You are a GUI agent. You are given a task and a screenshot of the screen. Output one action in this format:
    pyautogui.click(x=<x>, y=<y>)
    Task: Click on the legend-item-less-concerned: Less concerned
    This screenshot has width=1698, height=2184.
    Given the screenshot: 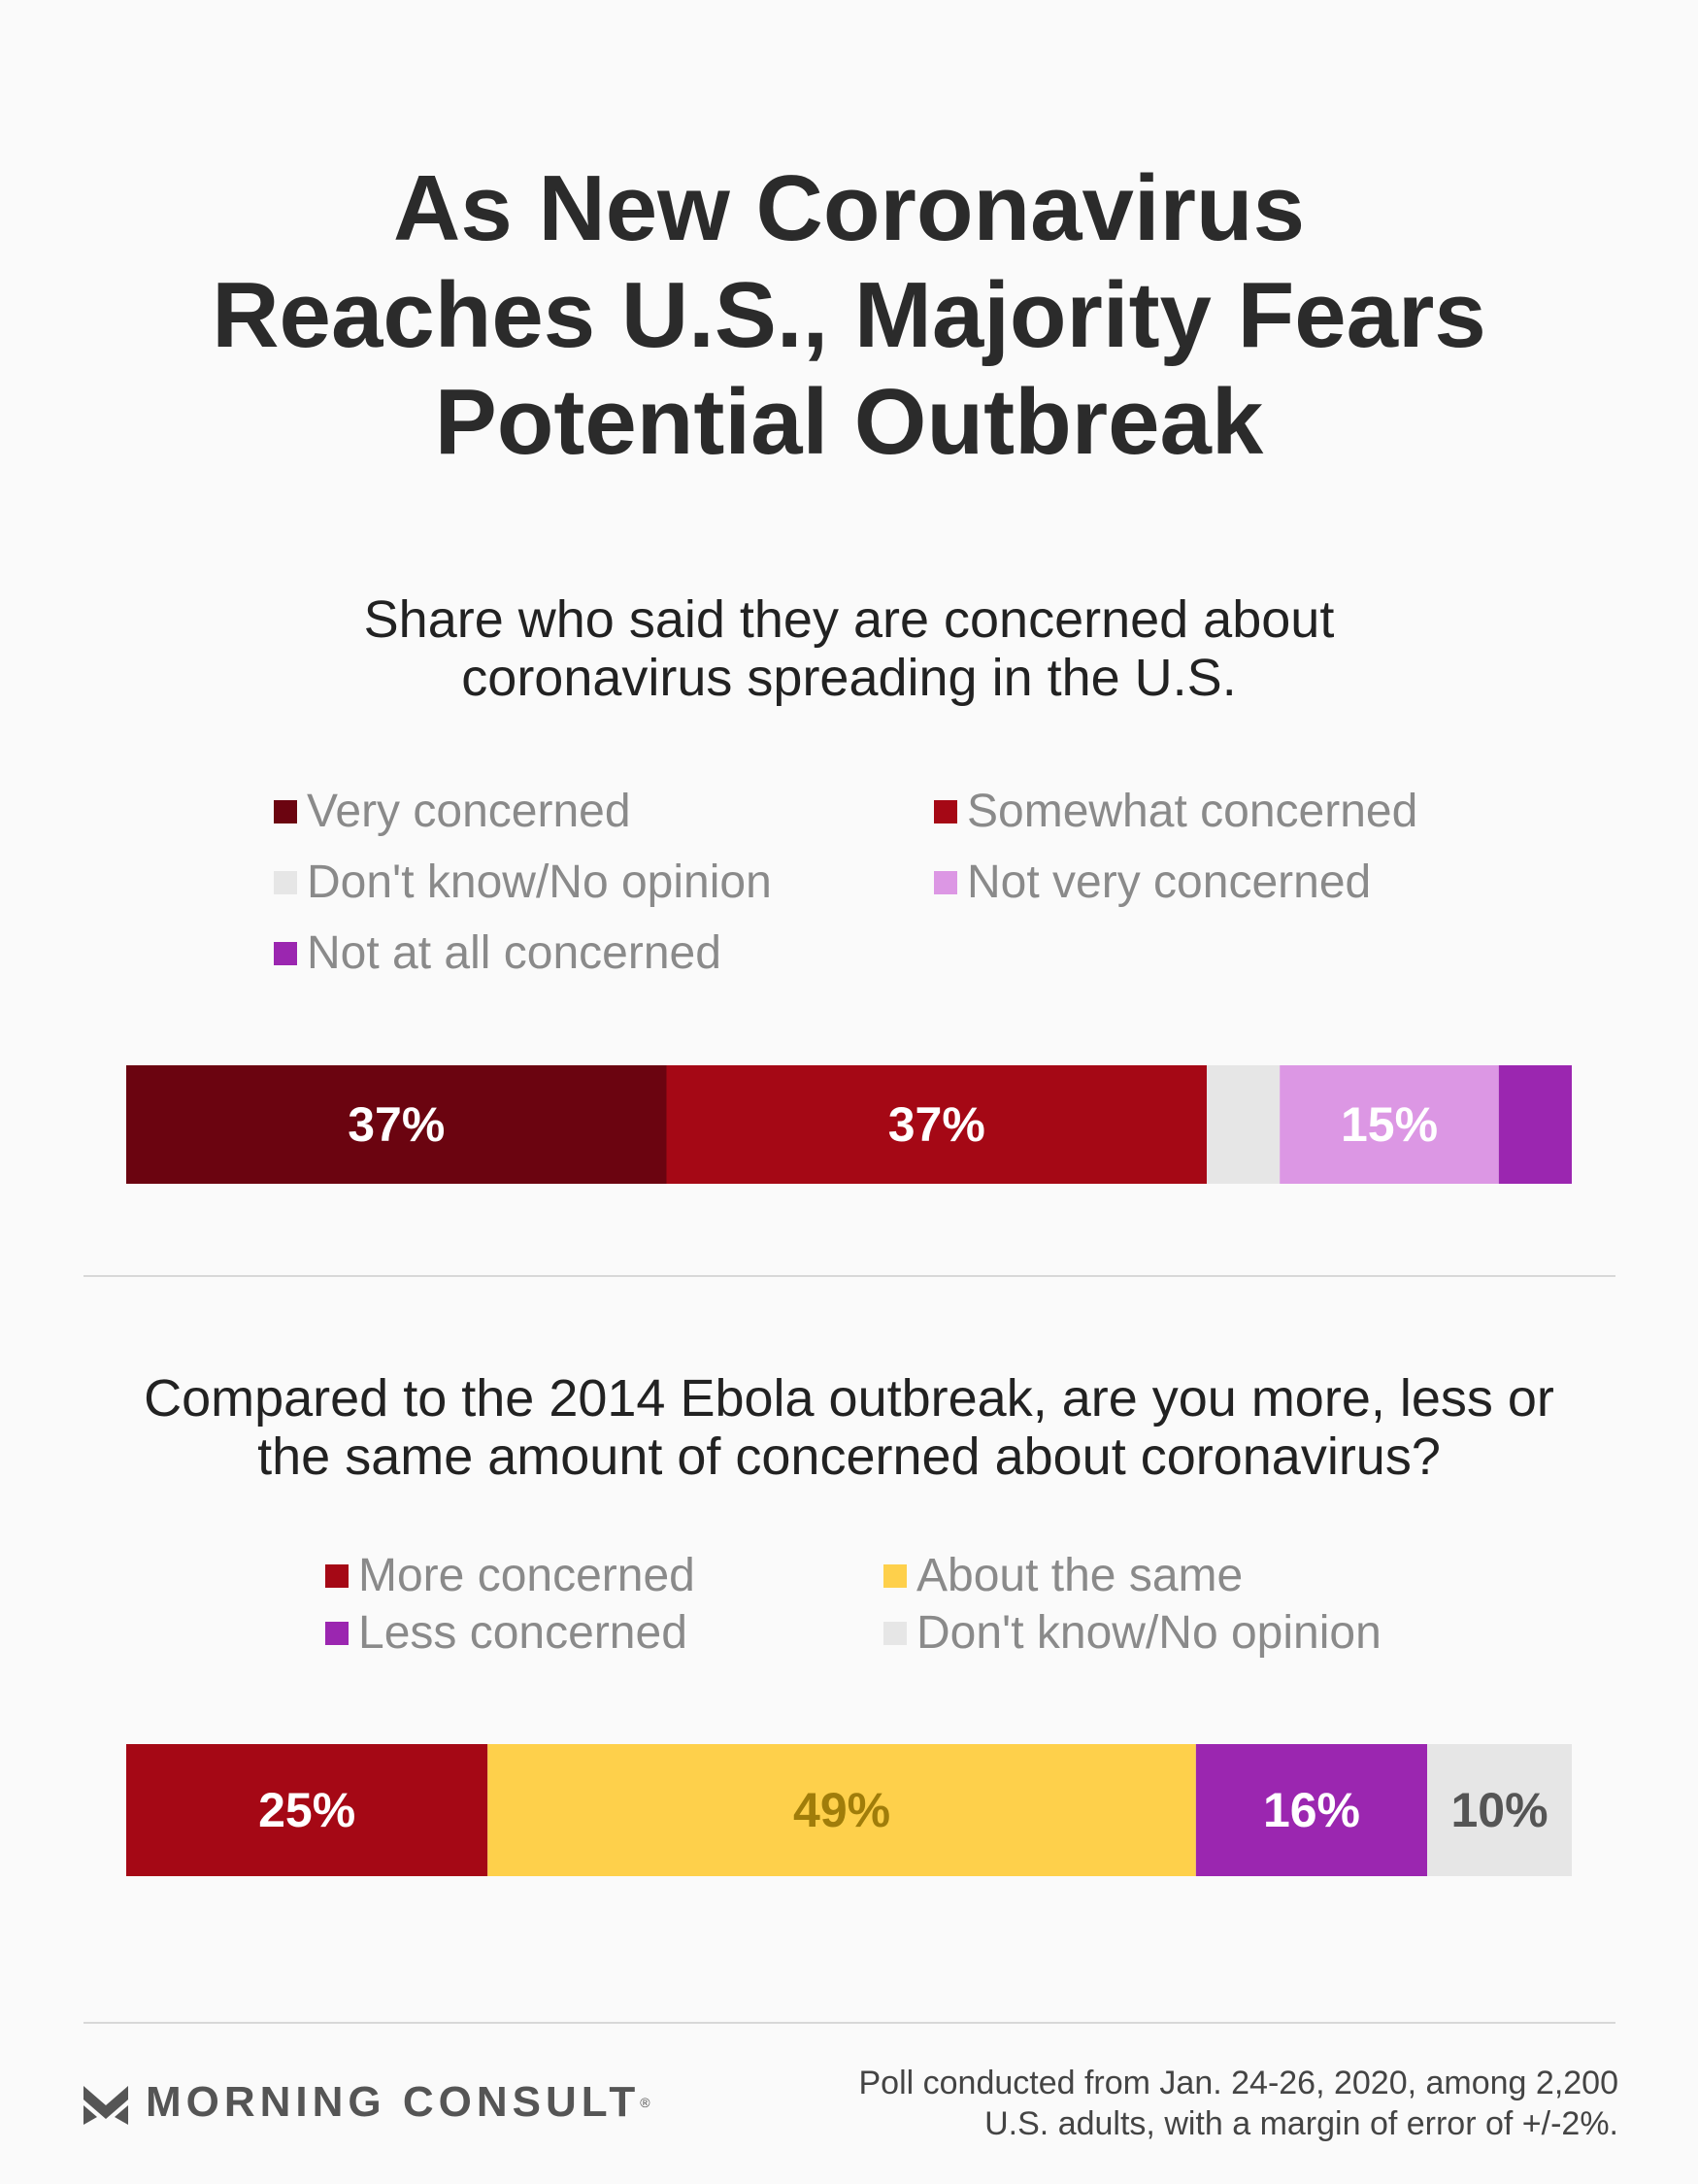 What is the action you would take?
    pyautogui.click(x=506, y=1633)
    